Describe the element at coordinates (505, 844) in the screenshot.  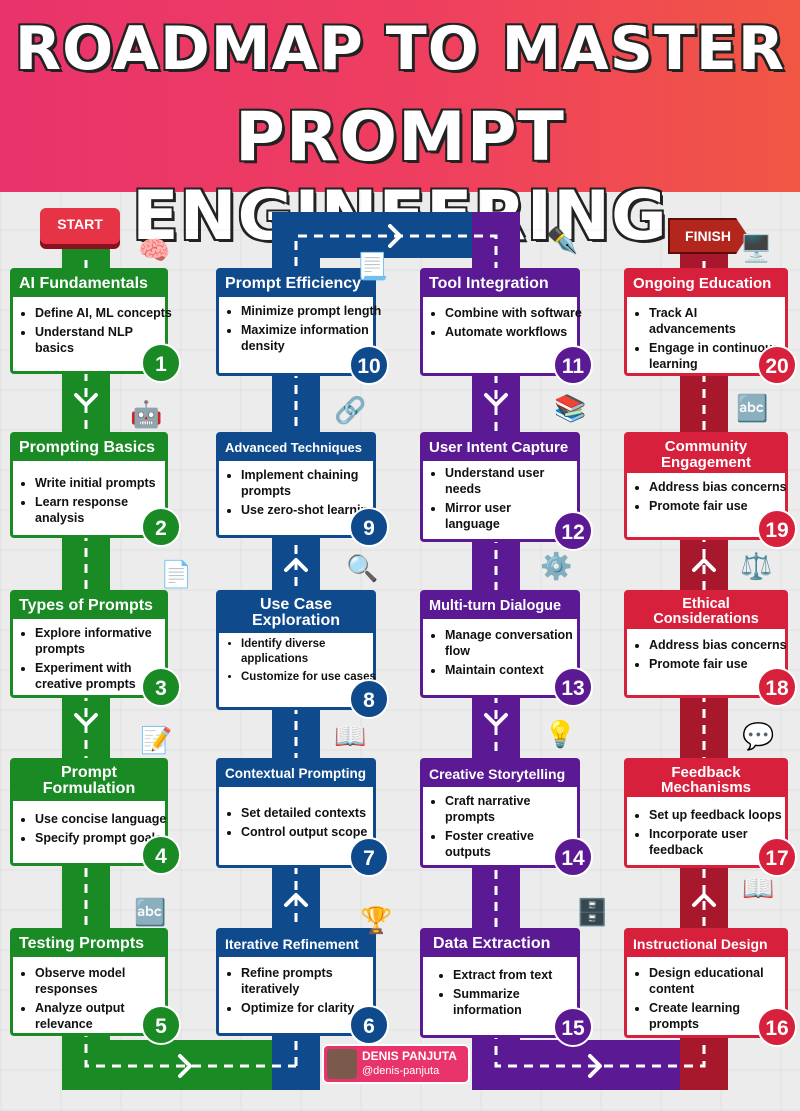
I see `step-item: Foster creative outputs` at that location.